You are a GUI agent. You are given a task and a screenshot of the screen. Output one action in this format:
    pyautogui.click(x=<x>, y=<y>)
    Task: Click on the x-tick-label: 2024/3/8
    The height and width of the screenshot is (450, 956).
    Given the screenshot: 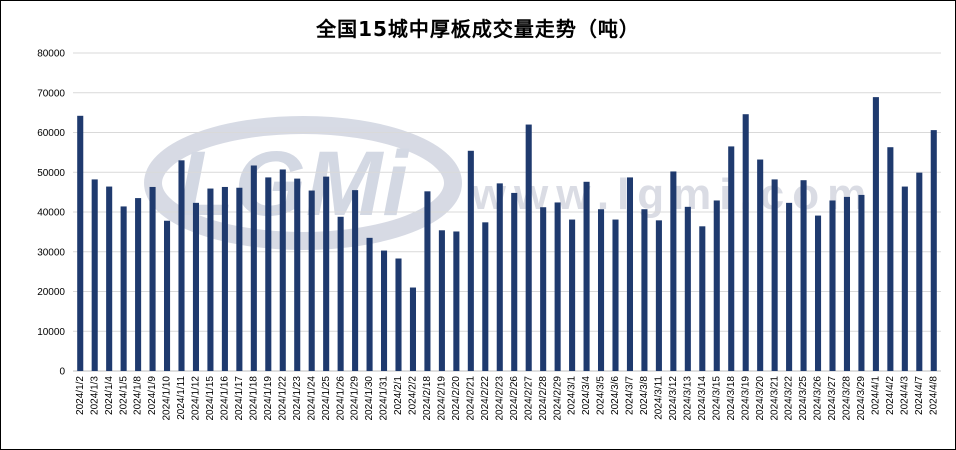 What is the action you would take?
    pyautogui.click(x=644, y=395)
    